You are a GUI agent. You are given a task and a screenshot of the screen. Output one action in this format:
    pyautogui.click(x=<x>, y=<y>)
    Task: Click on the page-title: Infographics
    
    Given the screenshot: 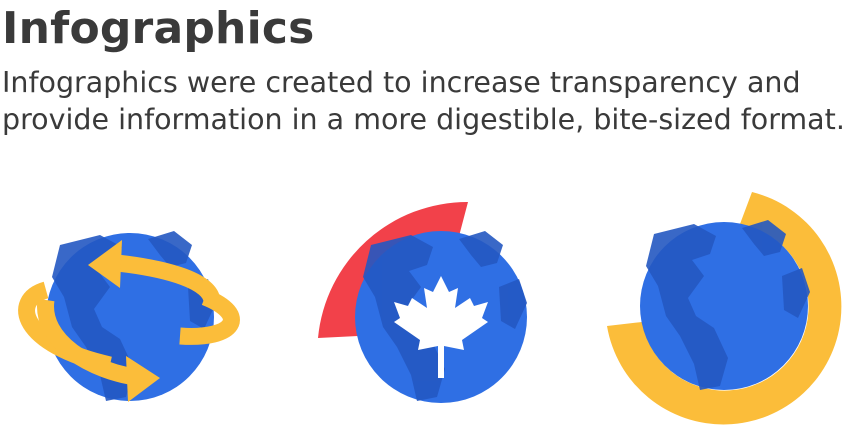 What is the action you would take?
    pyautogui.click(x=158, y=28)
    